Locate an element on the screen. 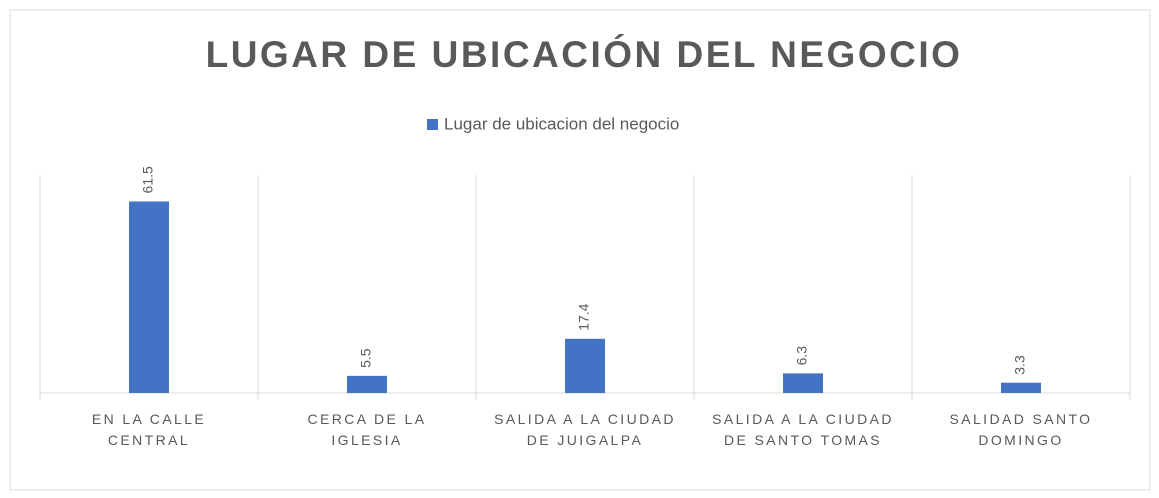 The image size is (1159, 498). x-tick-label: SALIDA A LA CIUDAD DE JUIGALPA is located at coordinates (585, 429).